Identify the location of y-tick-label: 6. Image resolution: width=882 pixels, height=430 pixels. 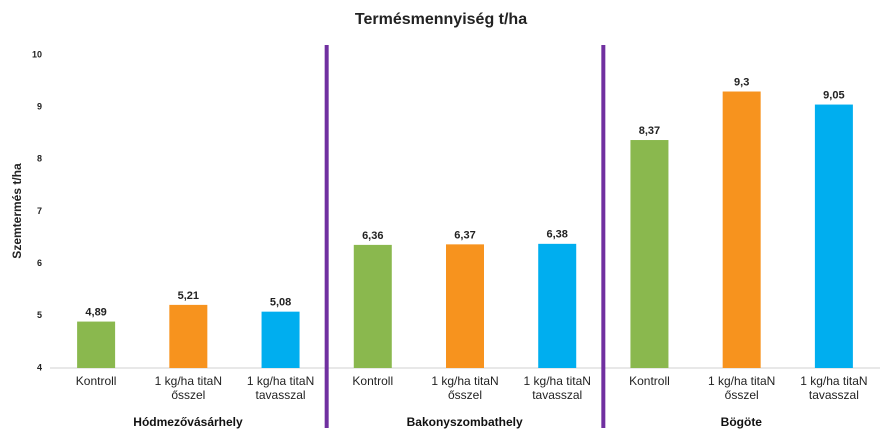
(39, 263).